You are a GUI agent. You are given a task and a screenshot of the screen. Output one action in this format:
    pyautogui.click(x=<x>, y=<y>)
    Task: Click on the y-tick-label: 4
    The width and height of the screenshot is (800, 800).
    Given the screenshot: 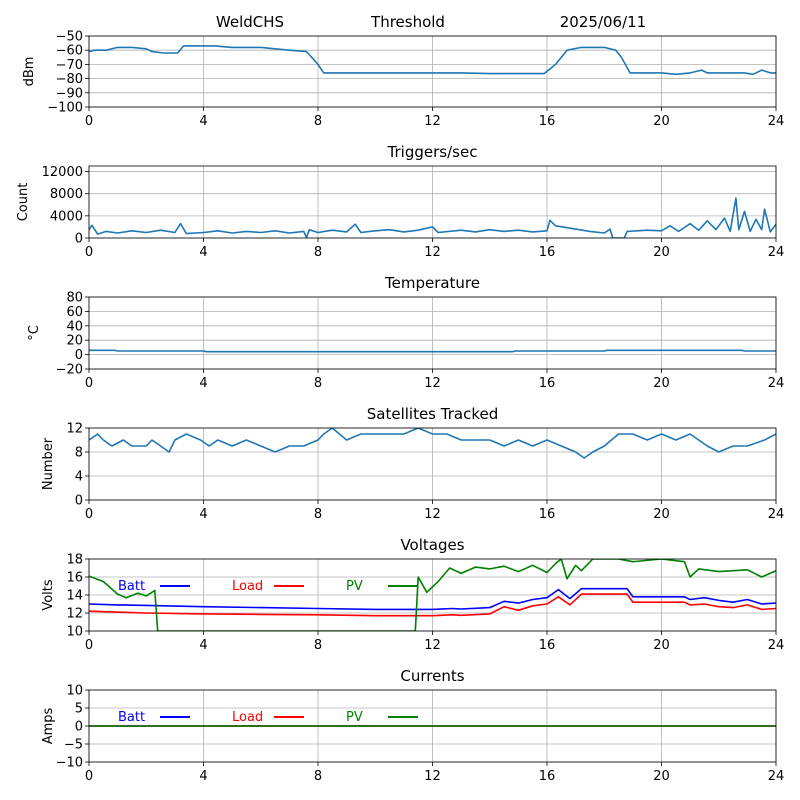 What is the action you would take?
    pyautogui.click(x=79, y=477)
    